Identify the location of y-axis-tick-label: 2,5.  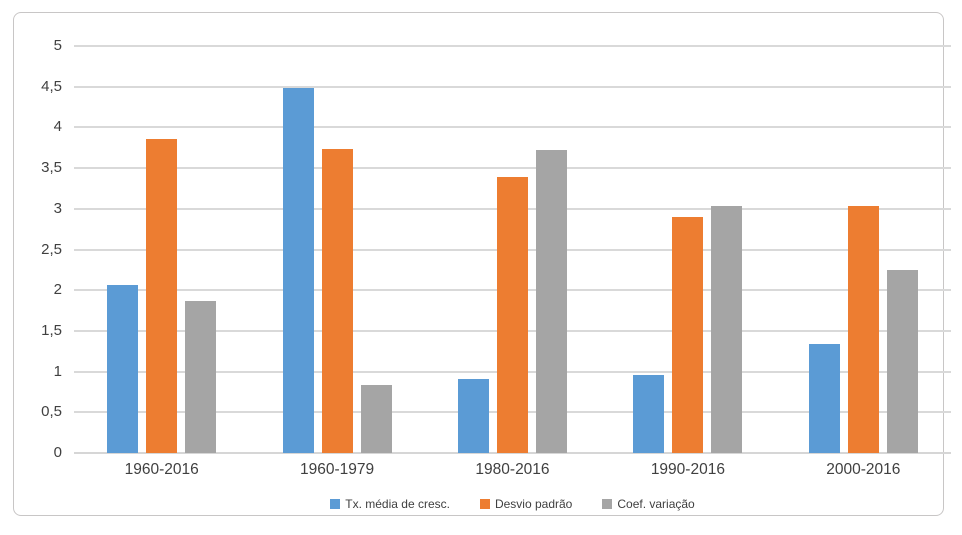
(51, 249).